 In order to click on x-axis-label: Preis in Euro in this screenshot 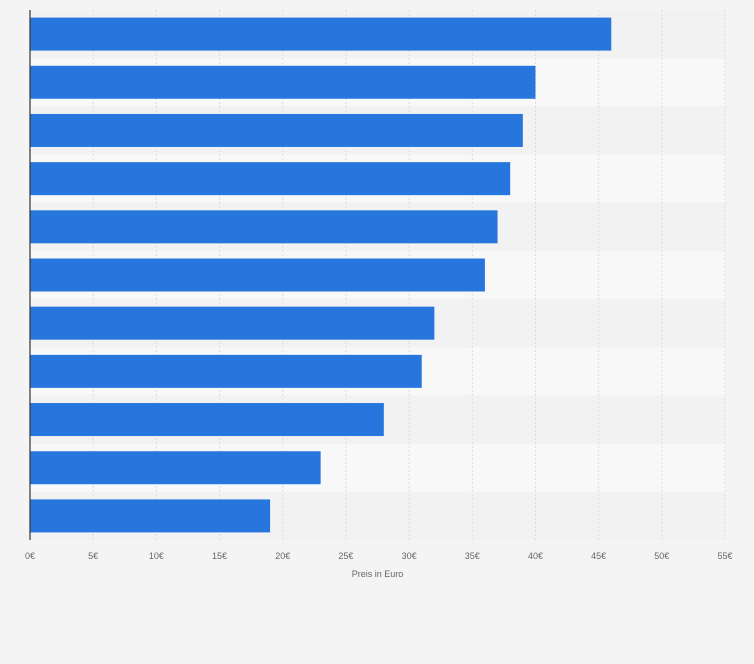, I will do `click(378, 574)`.